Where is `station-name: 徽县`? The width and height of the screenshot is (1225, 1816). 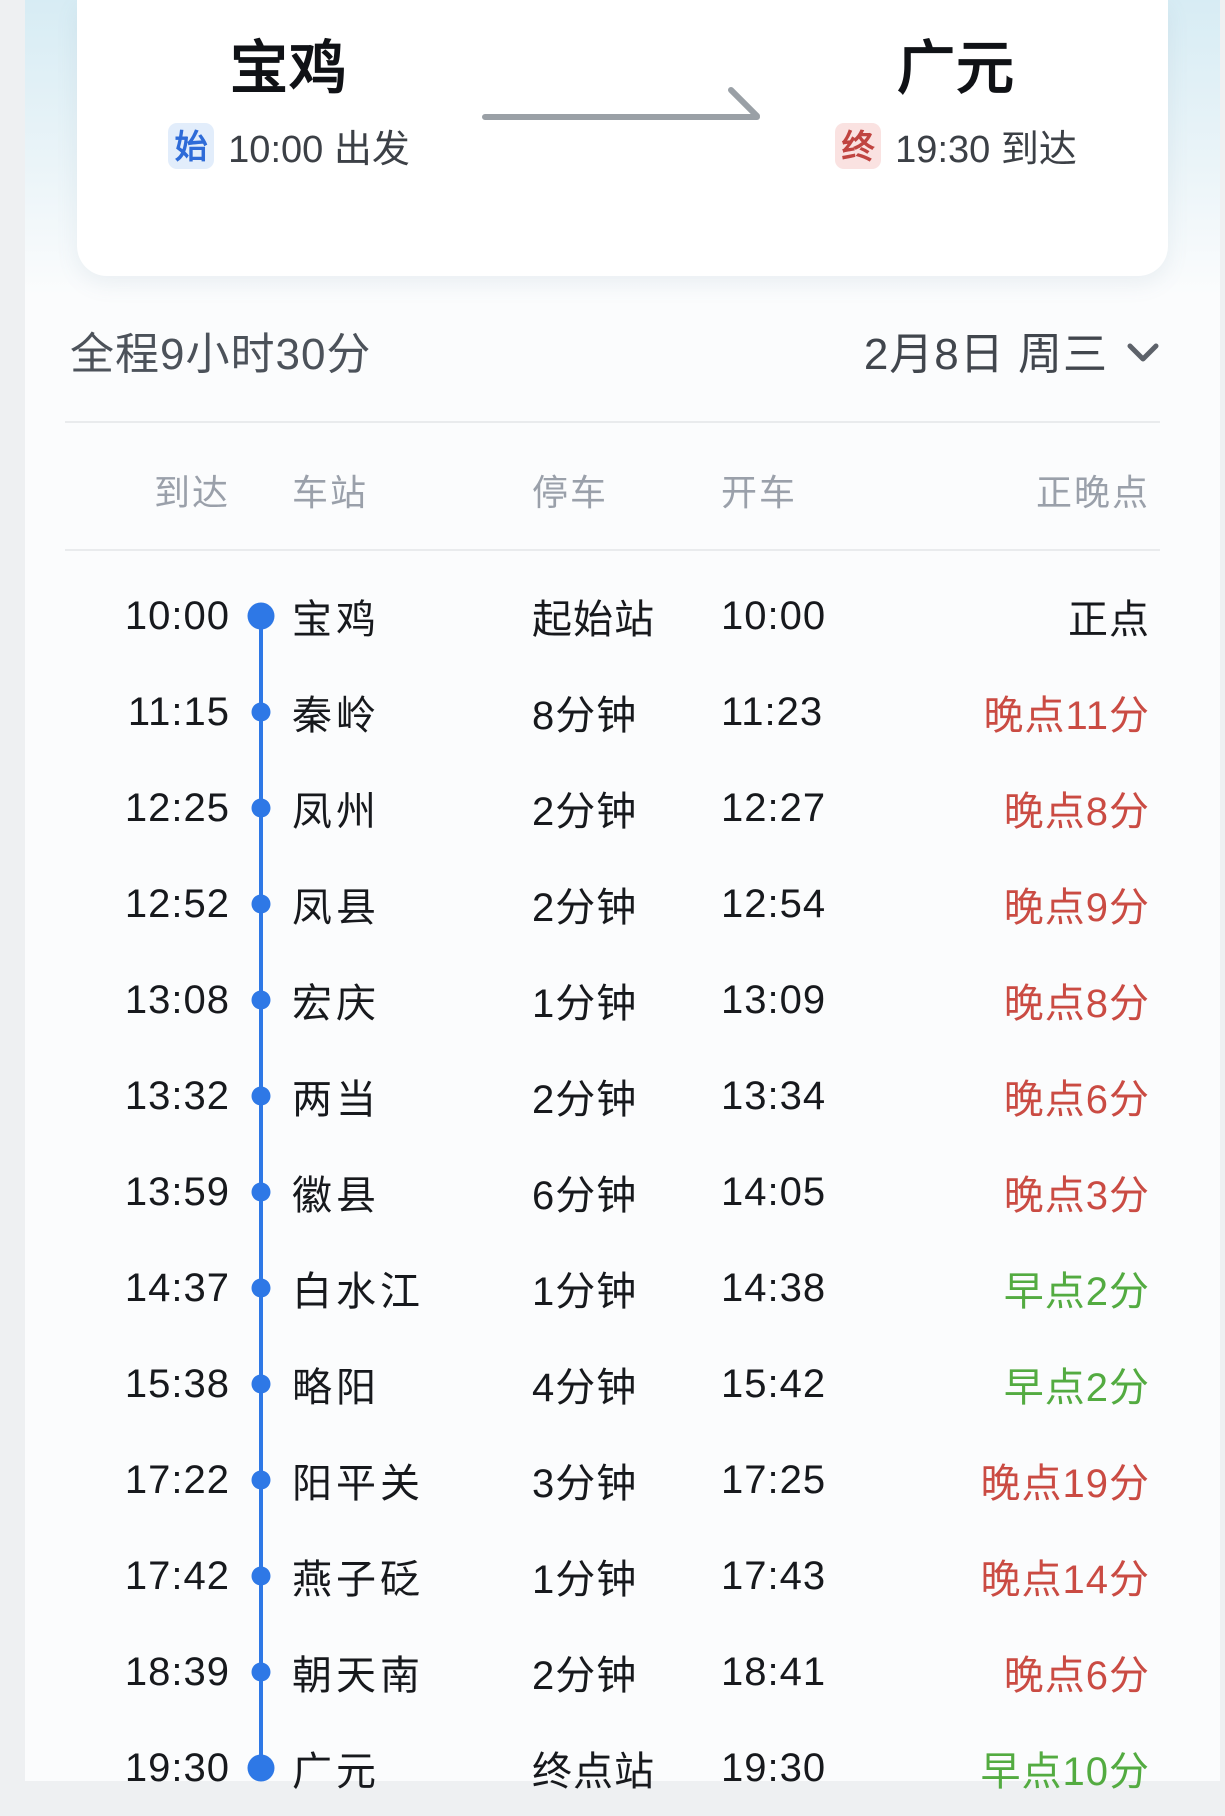
station-name: 徽县 is located at coordinates (336, 1196).